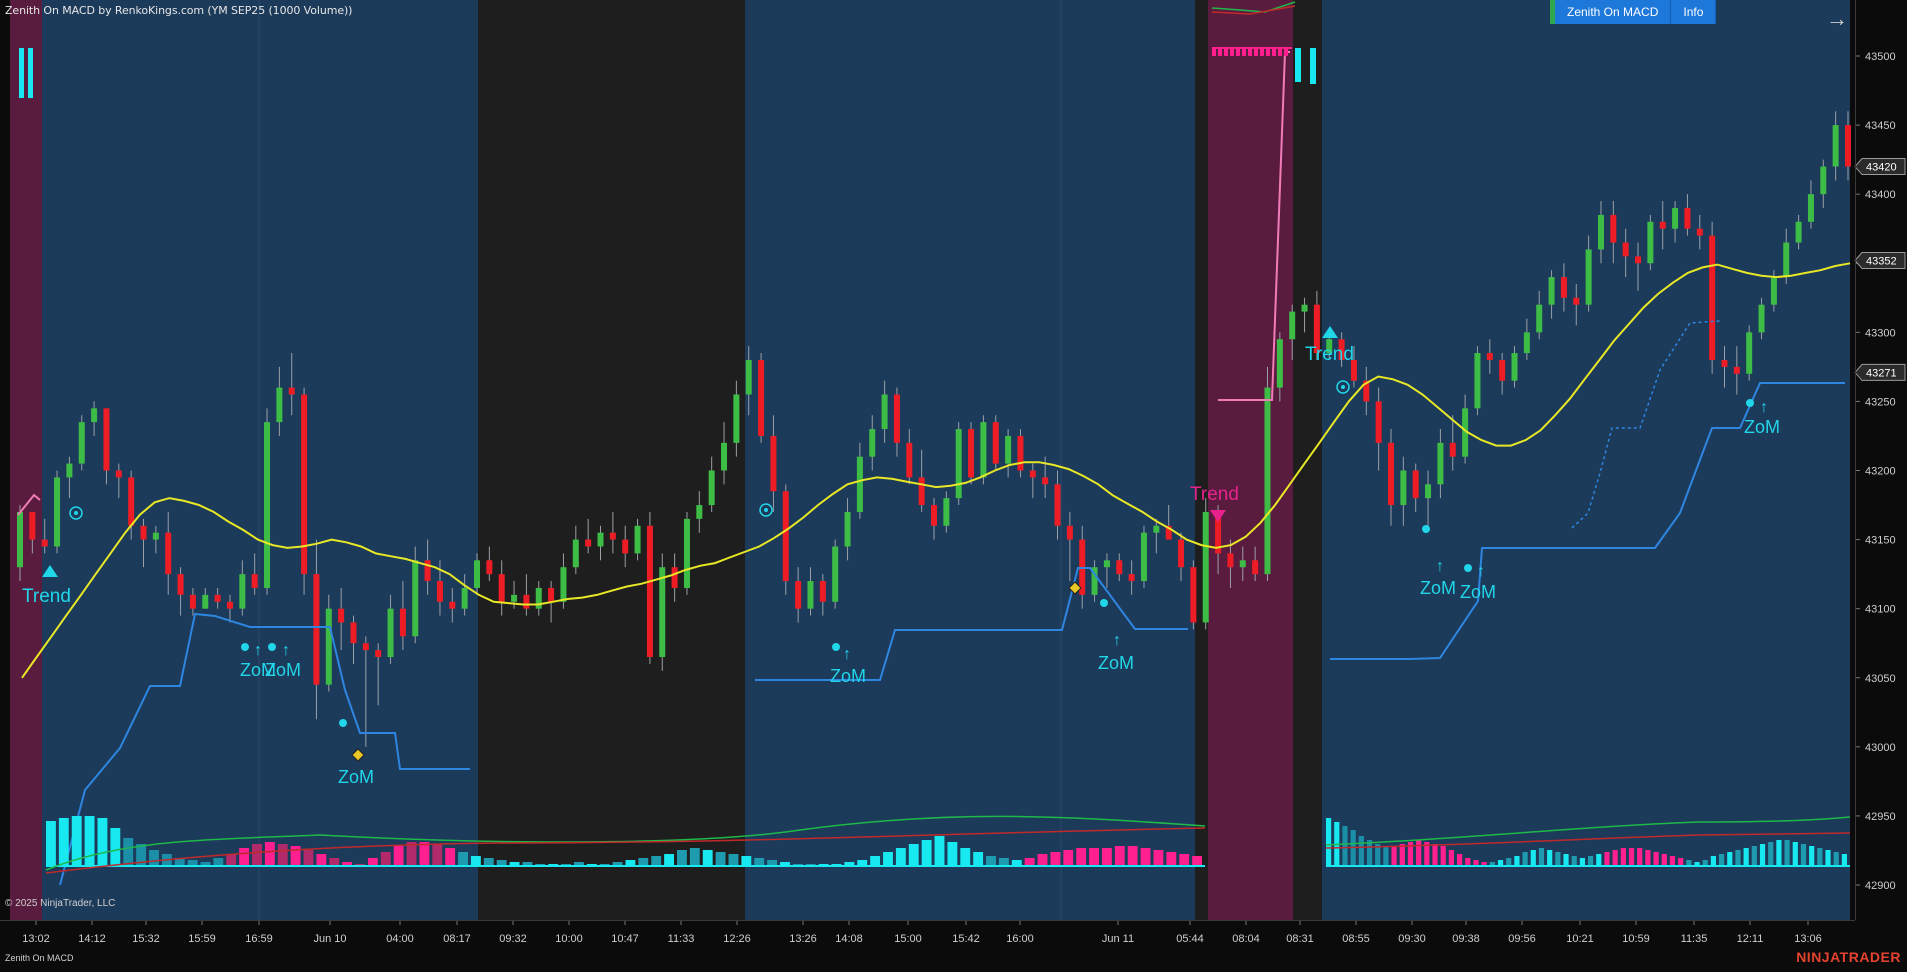  I want to click on time-tick-label: 08:04, so click(1246, 939).